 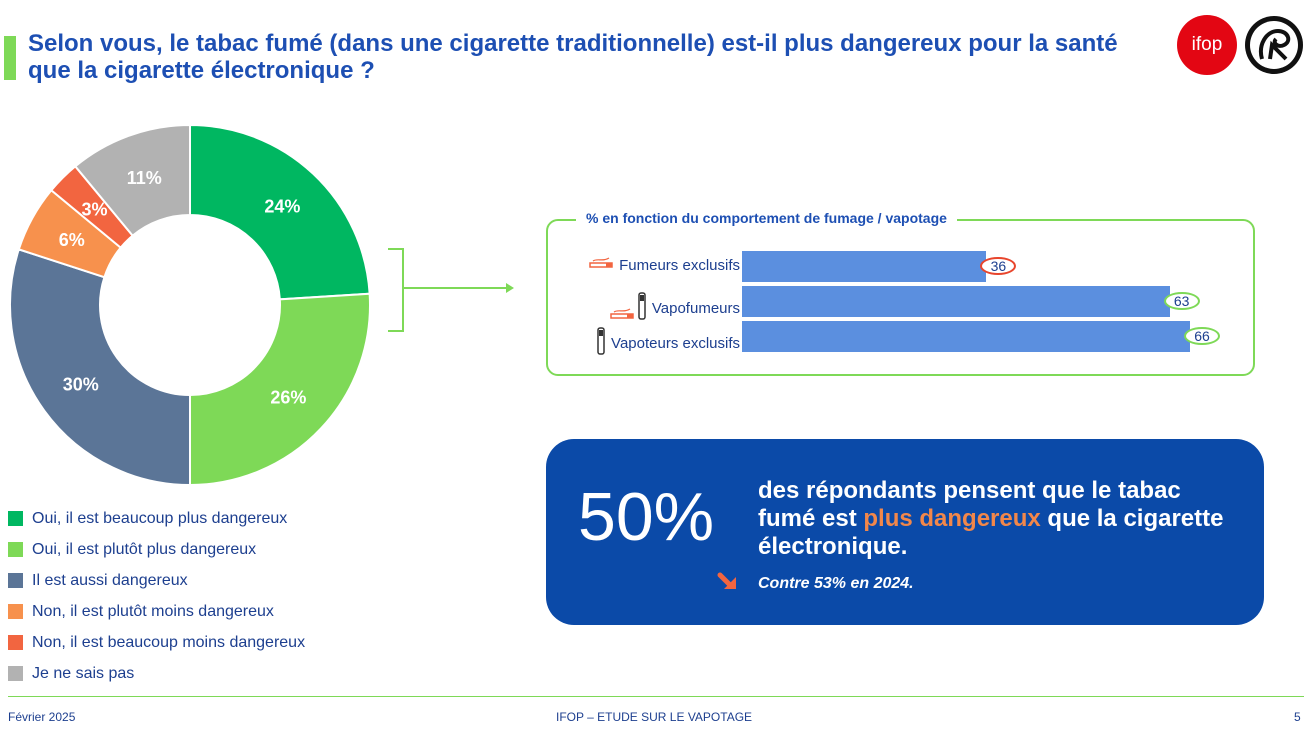 I want to click on bar-row: Vapofumeurs 63, so click(x=900, y=303).